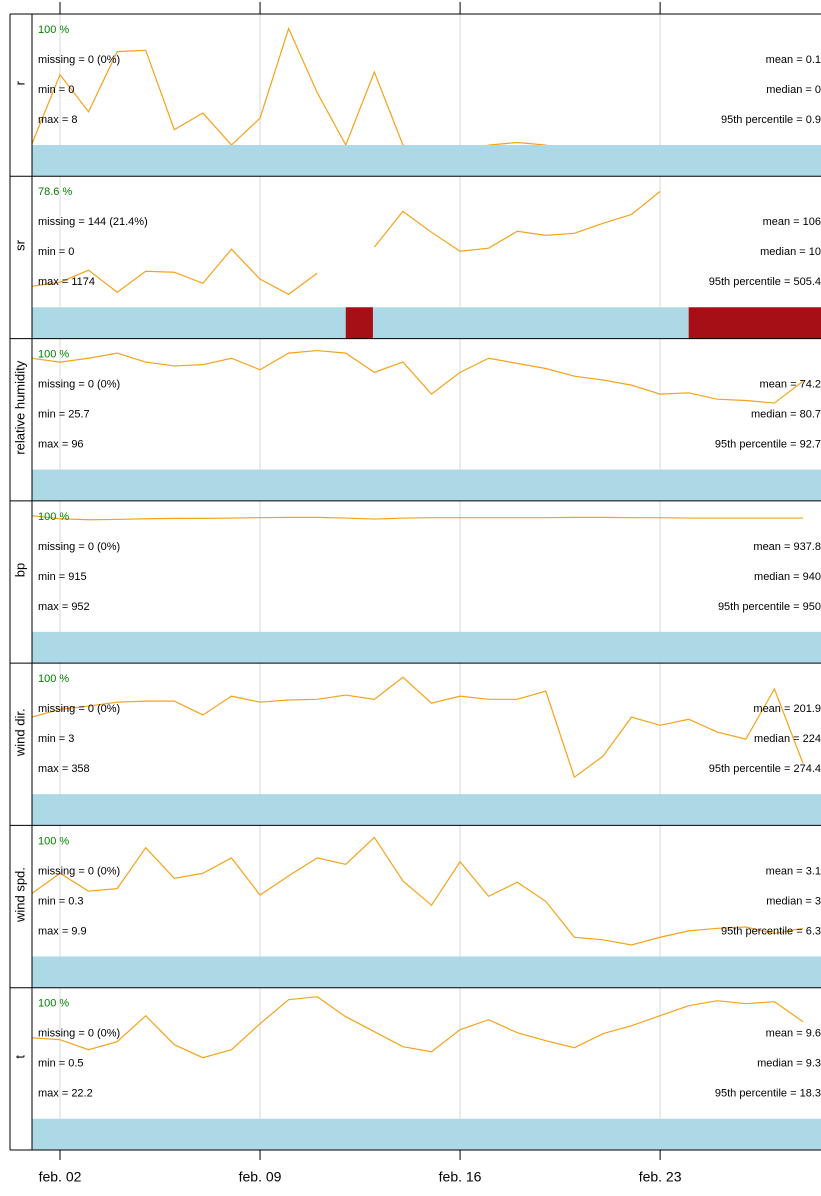  What do you see at coordinates (55, 192) in the screenshot?
I see `coverage-text: 78.6 %` at bounding box center [55, 192].